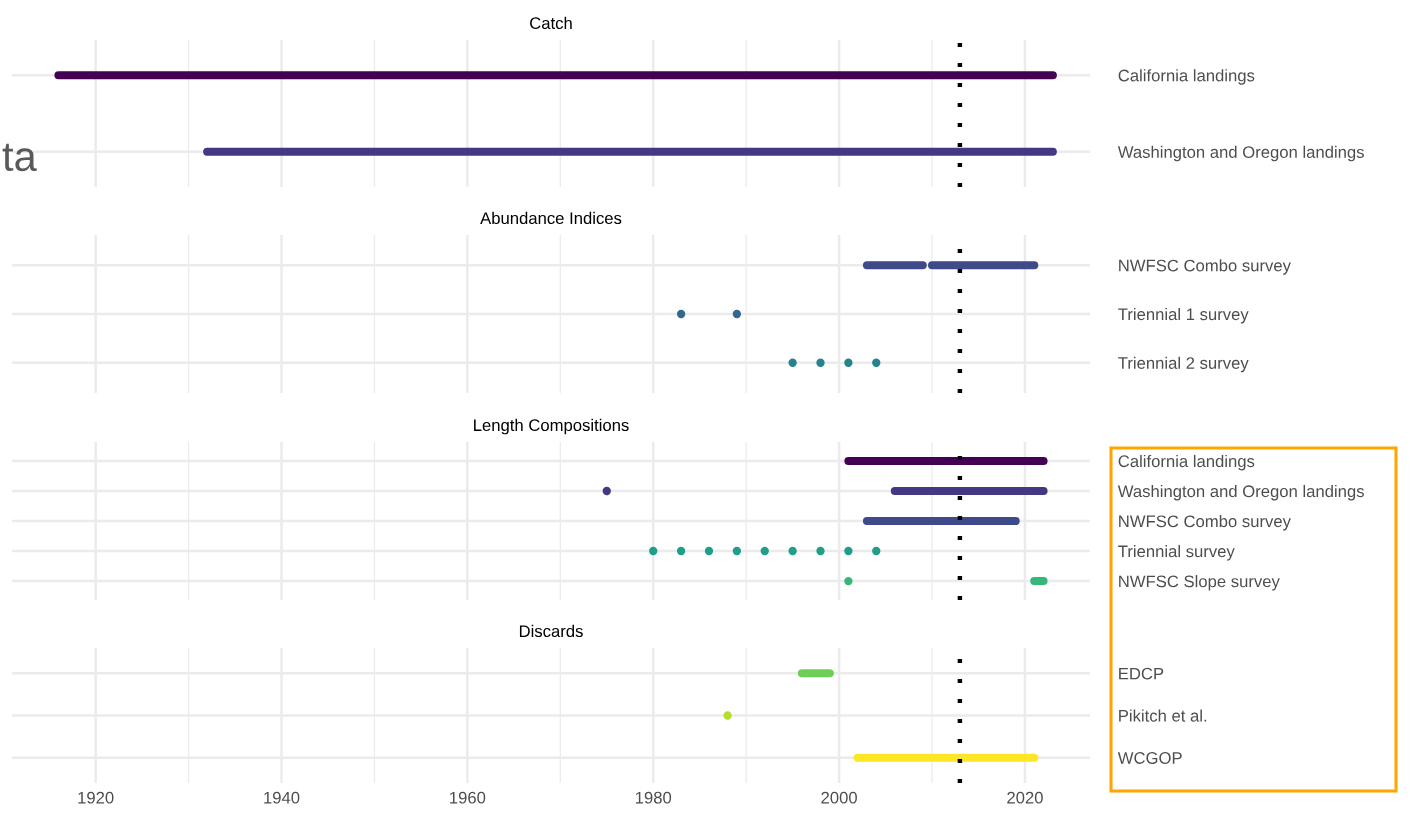 This screenshot has width=1410, height=834. What do you see at coordinates (468, 797) in the screenshot?
I see `x-tick-label: 1960` at bounding box center [468, 797].